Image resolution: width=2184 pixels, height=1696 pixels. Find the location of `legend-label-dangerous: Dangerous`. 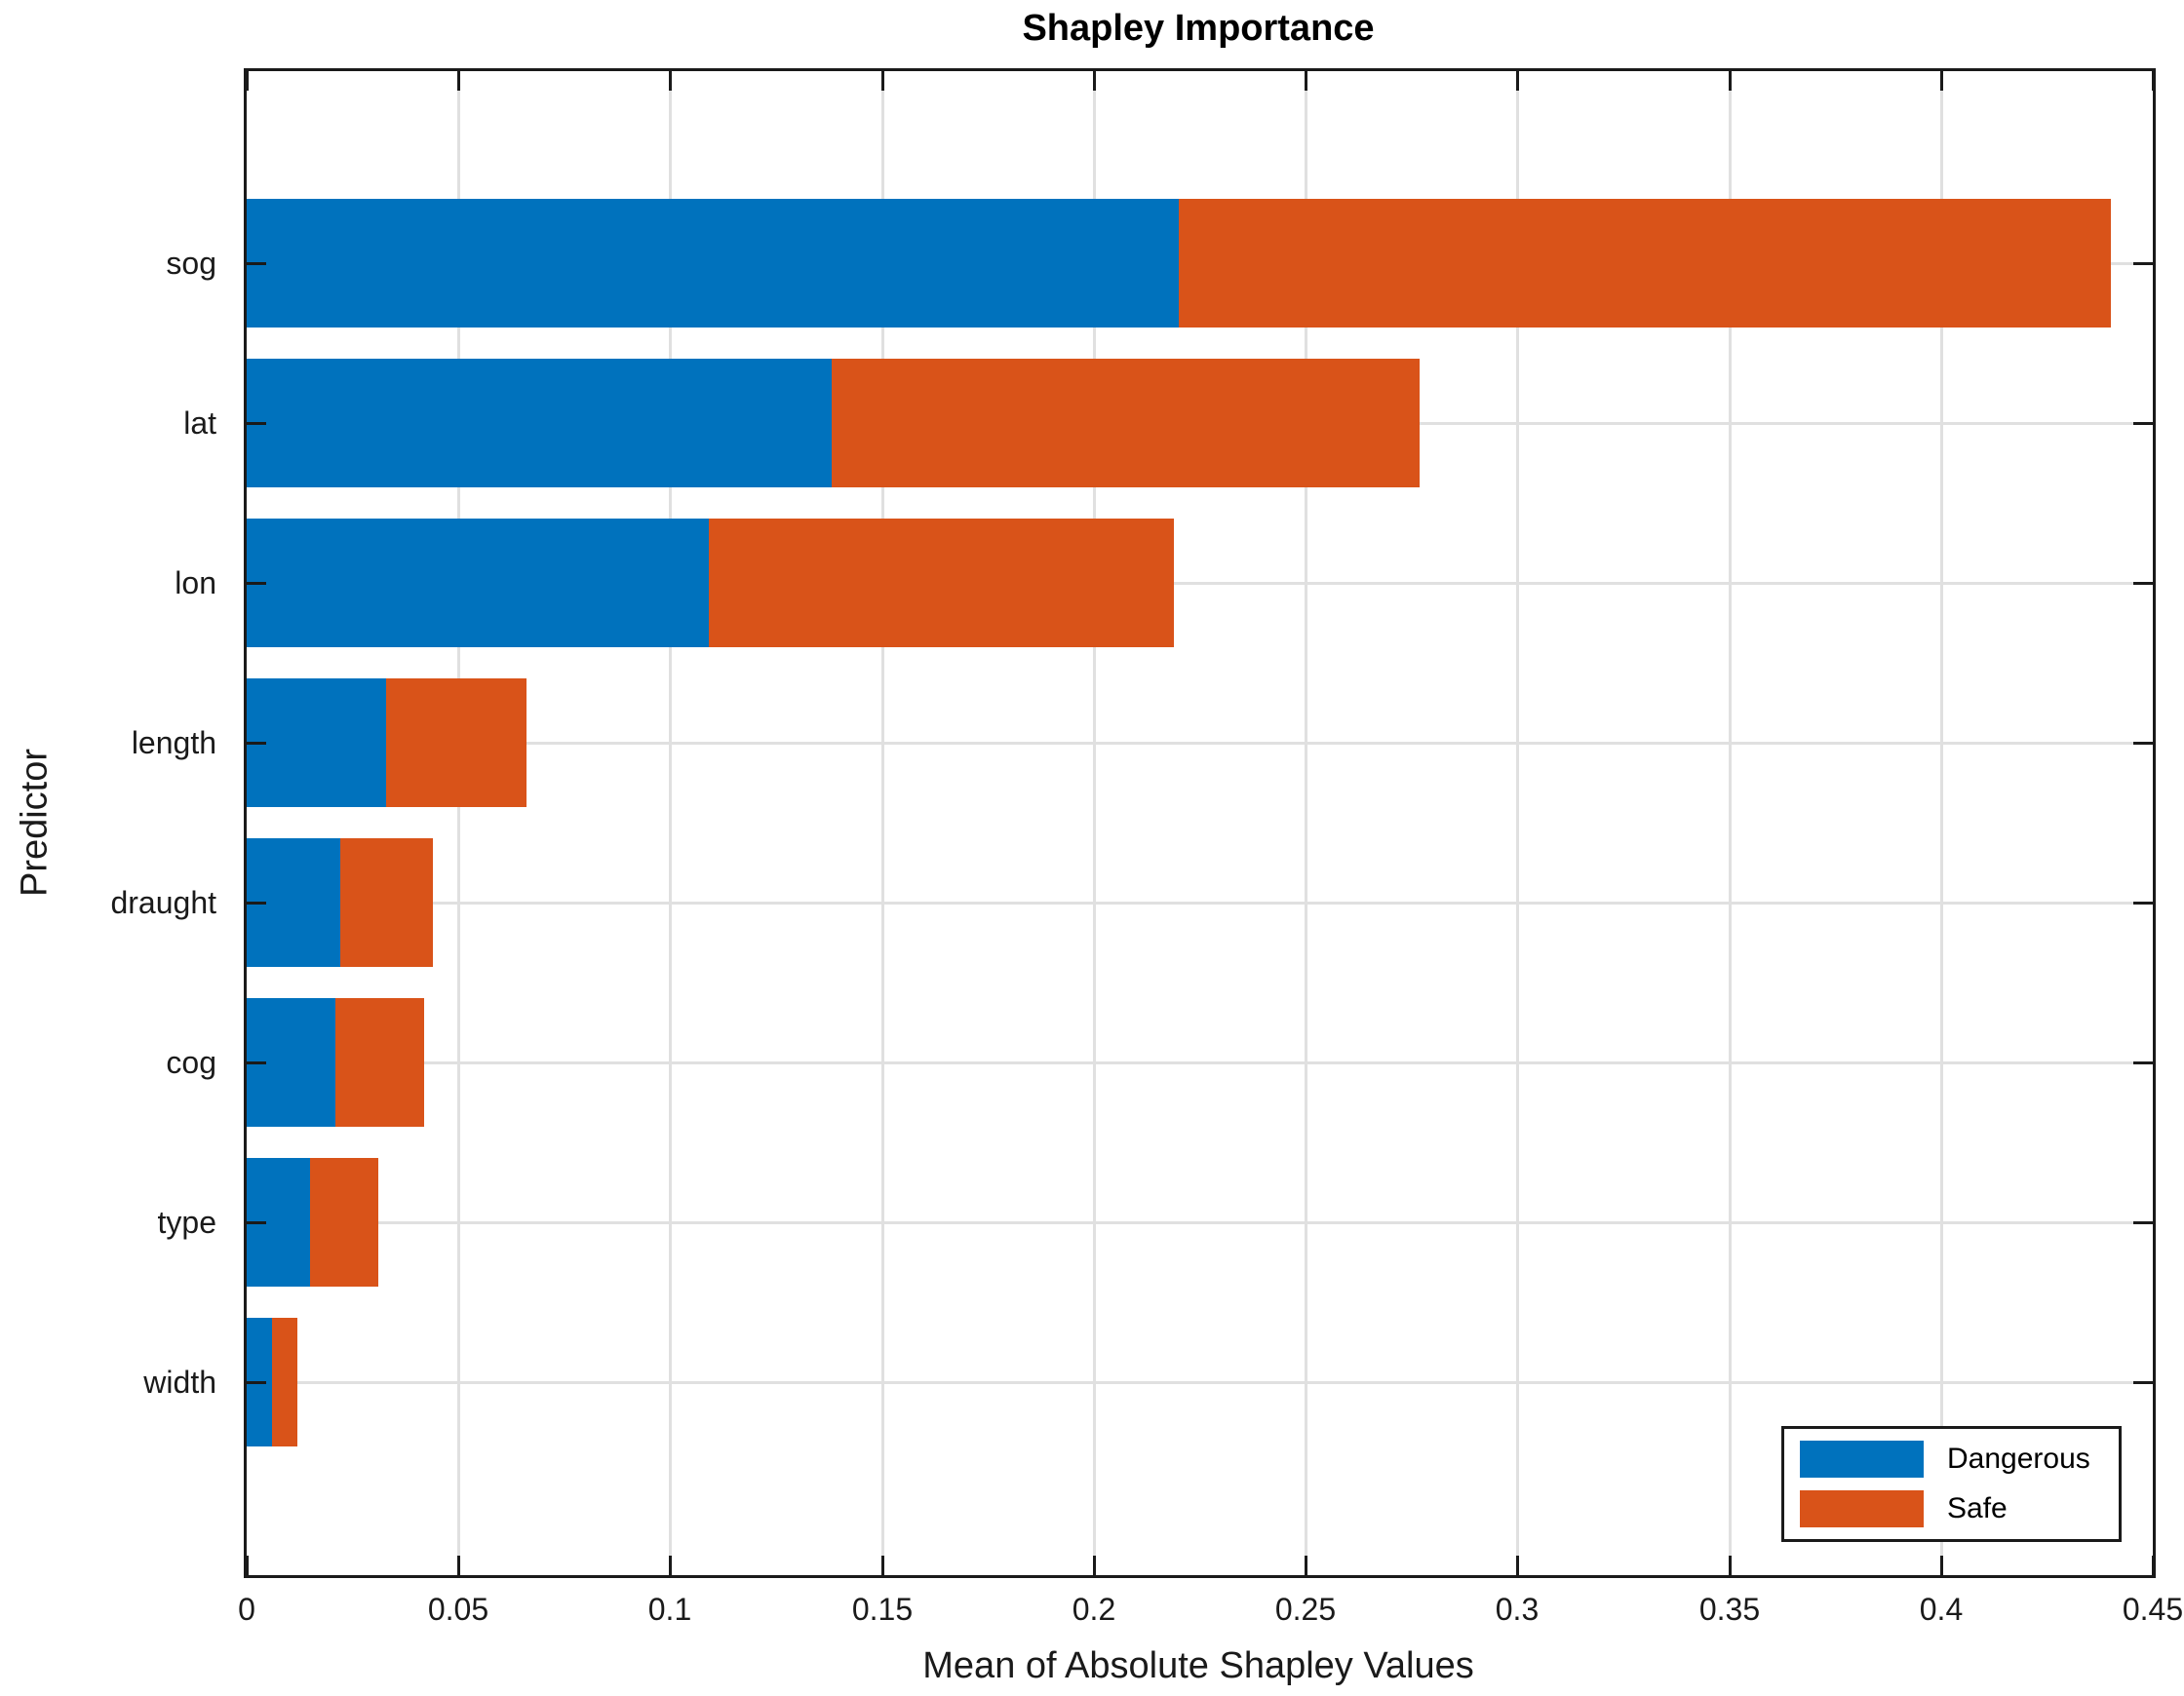

legend-label-dangerous: Dangerous is located at coordinates (2018, 1459).